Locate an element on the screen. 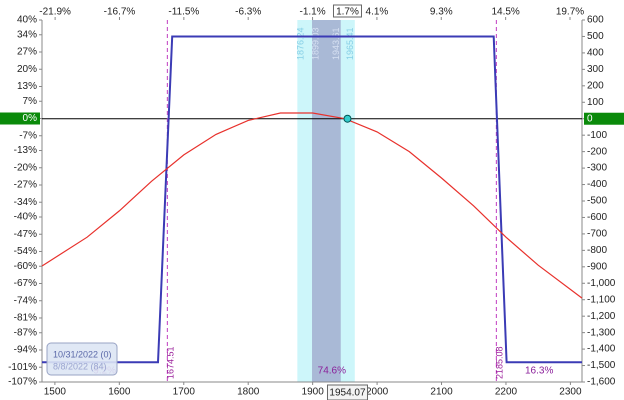 Image resolution: width=624 pixels, height=400 pixels. y-tick-label: -67% is located at coordinates (25, 283).